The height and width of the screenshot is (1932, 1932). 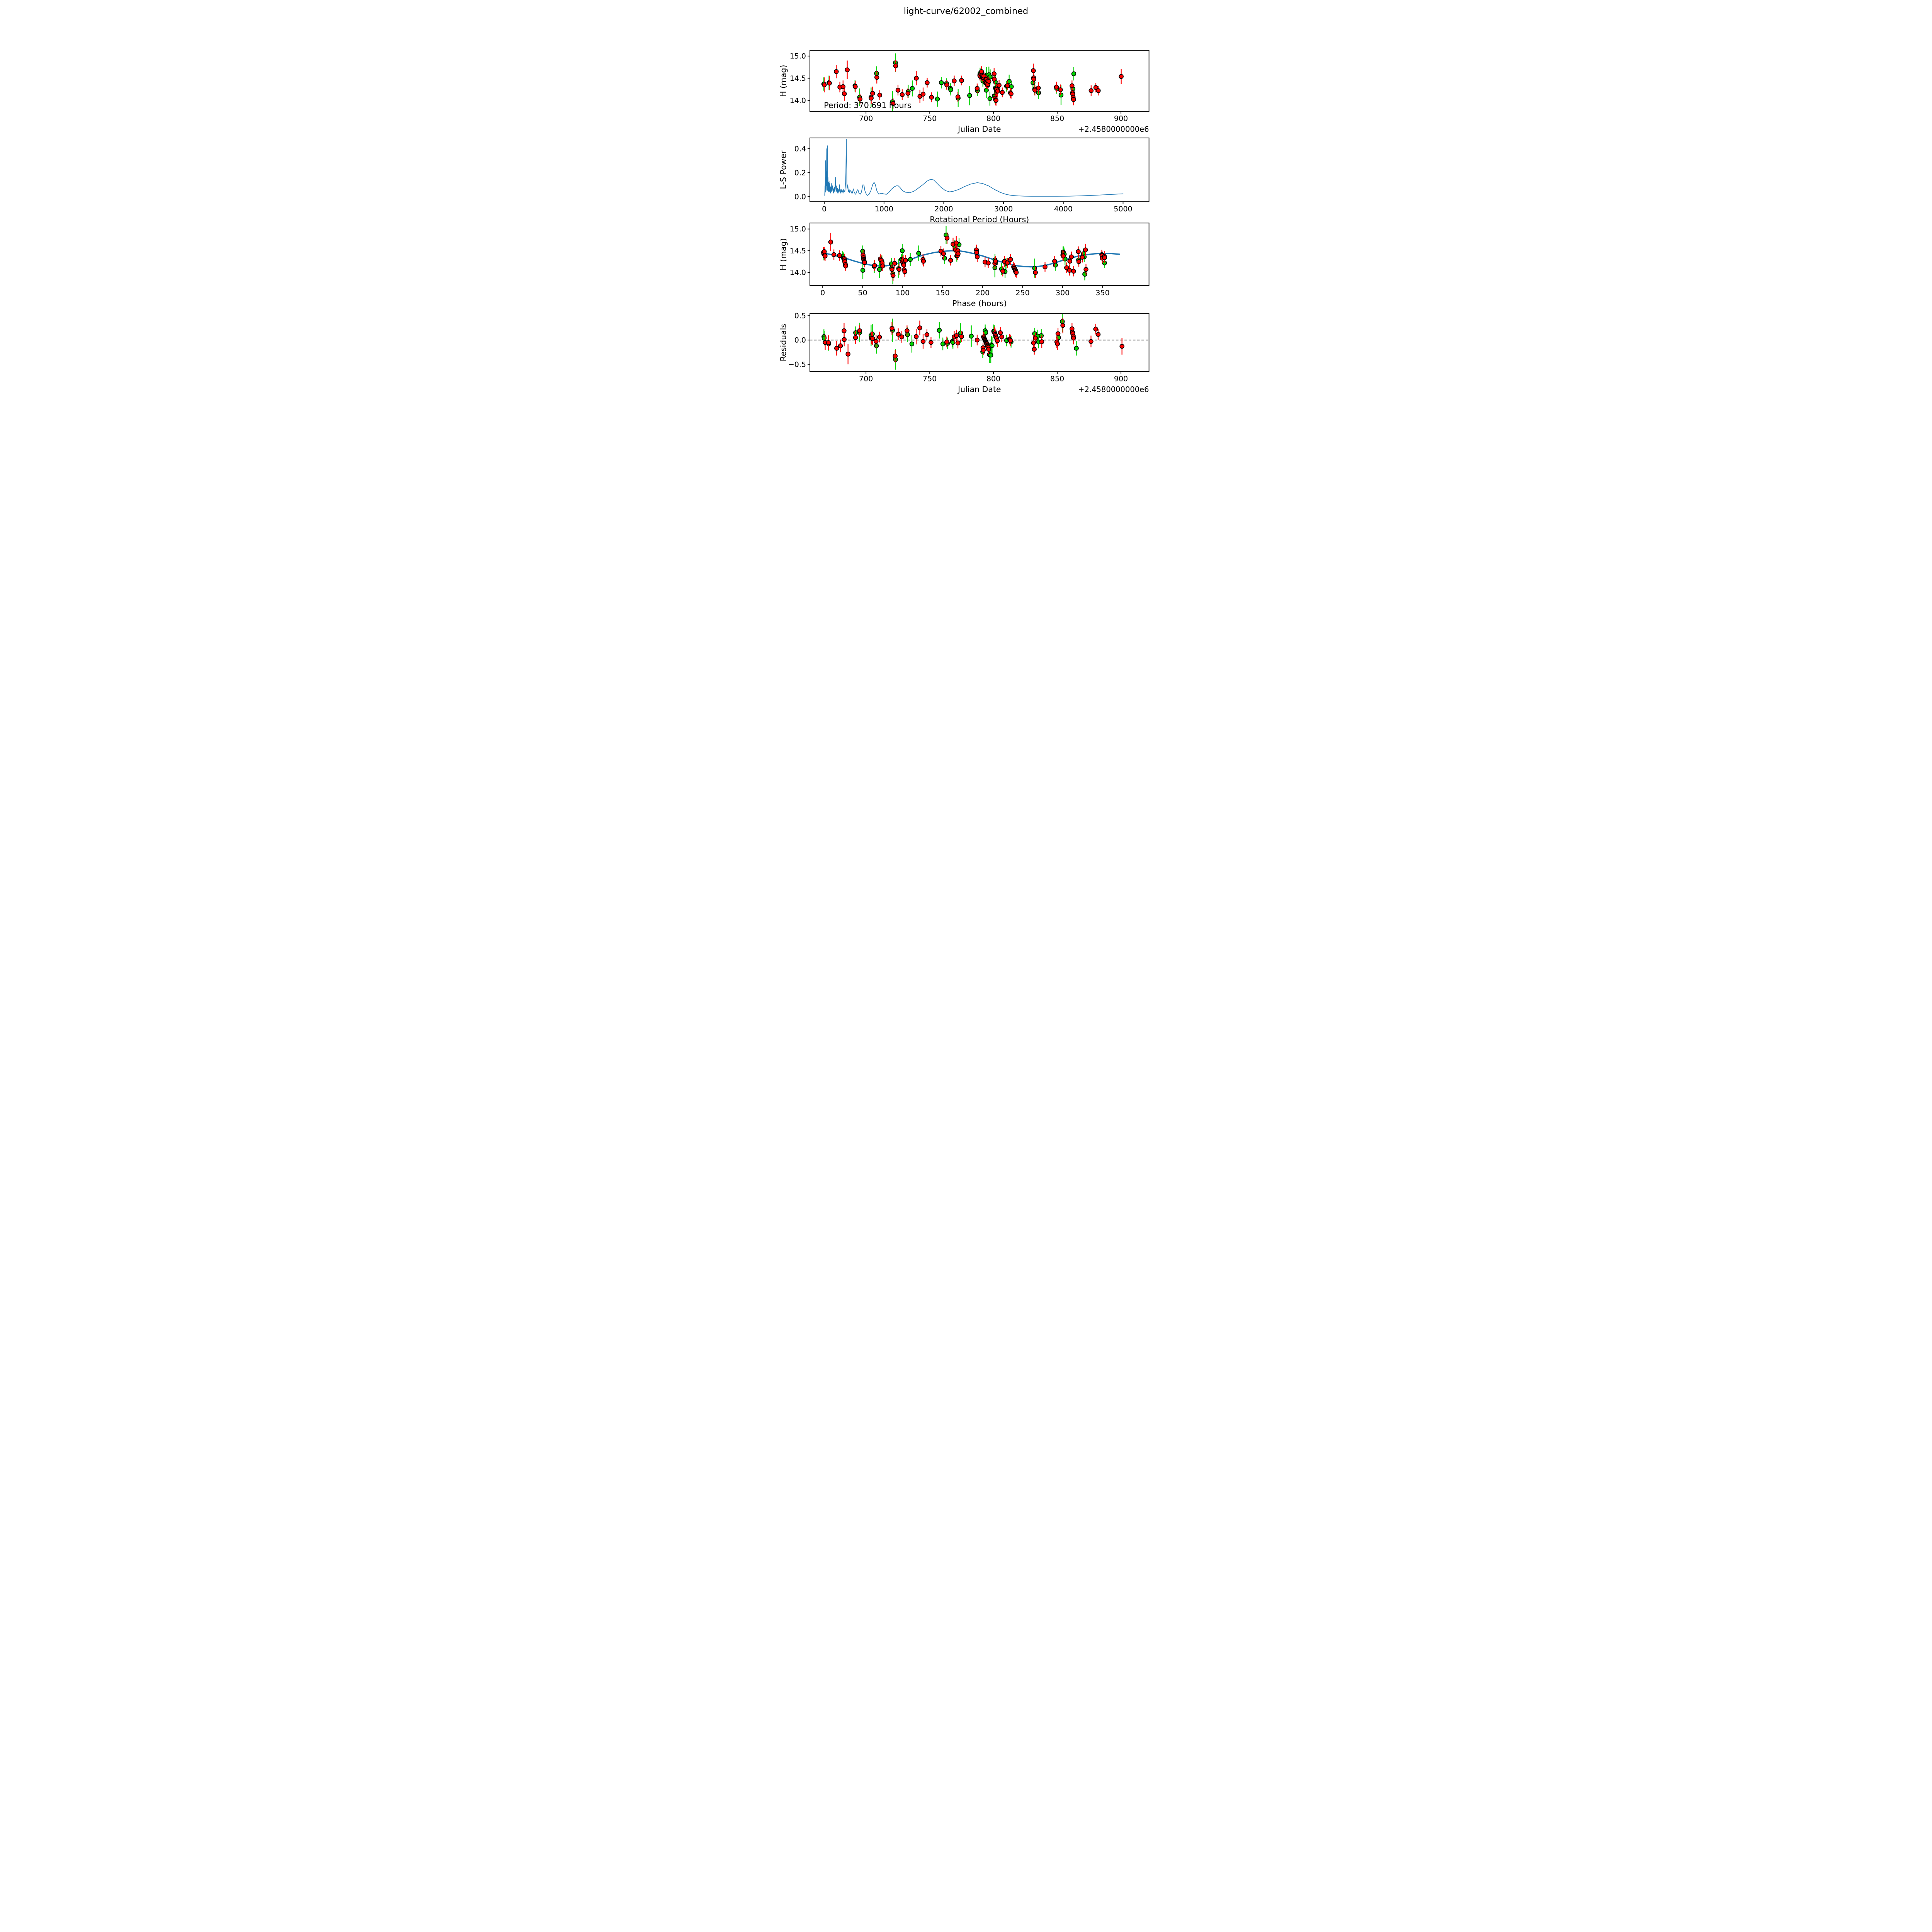 I want to click on residuals-axes-box, so click(x=980, y=342).